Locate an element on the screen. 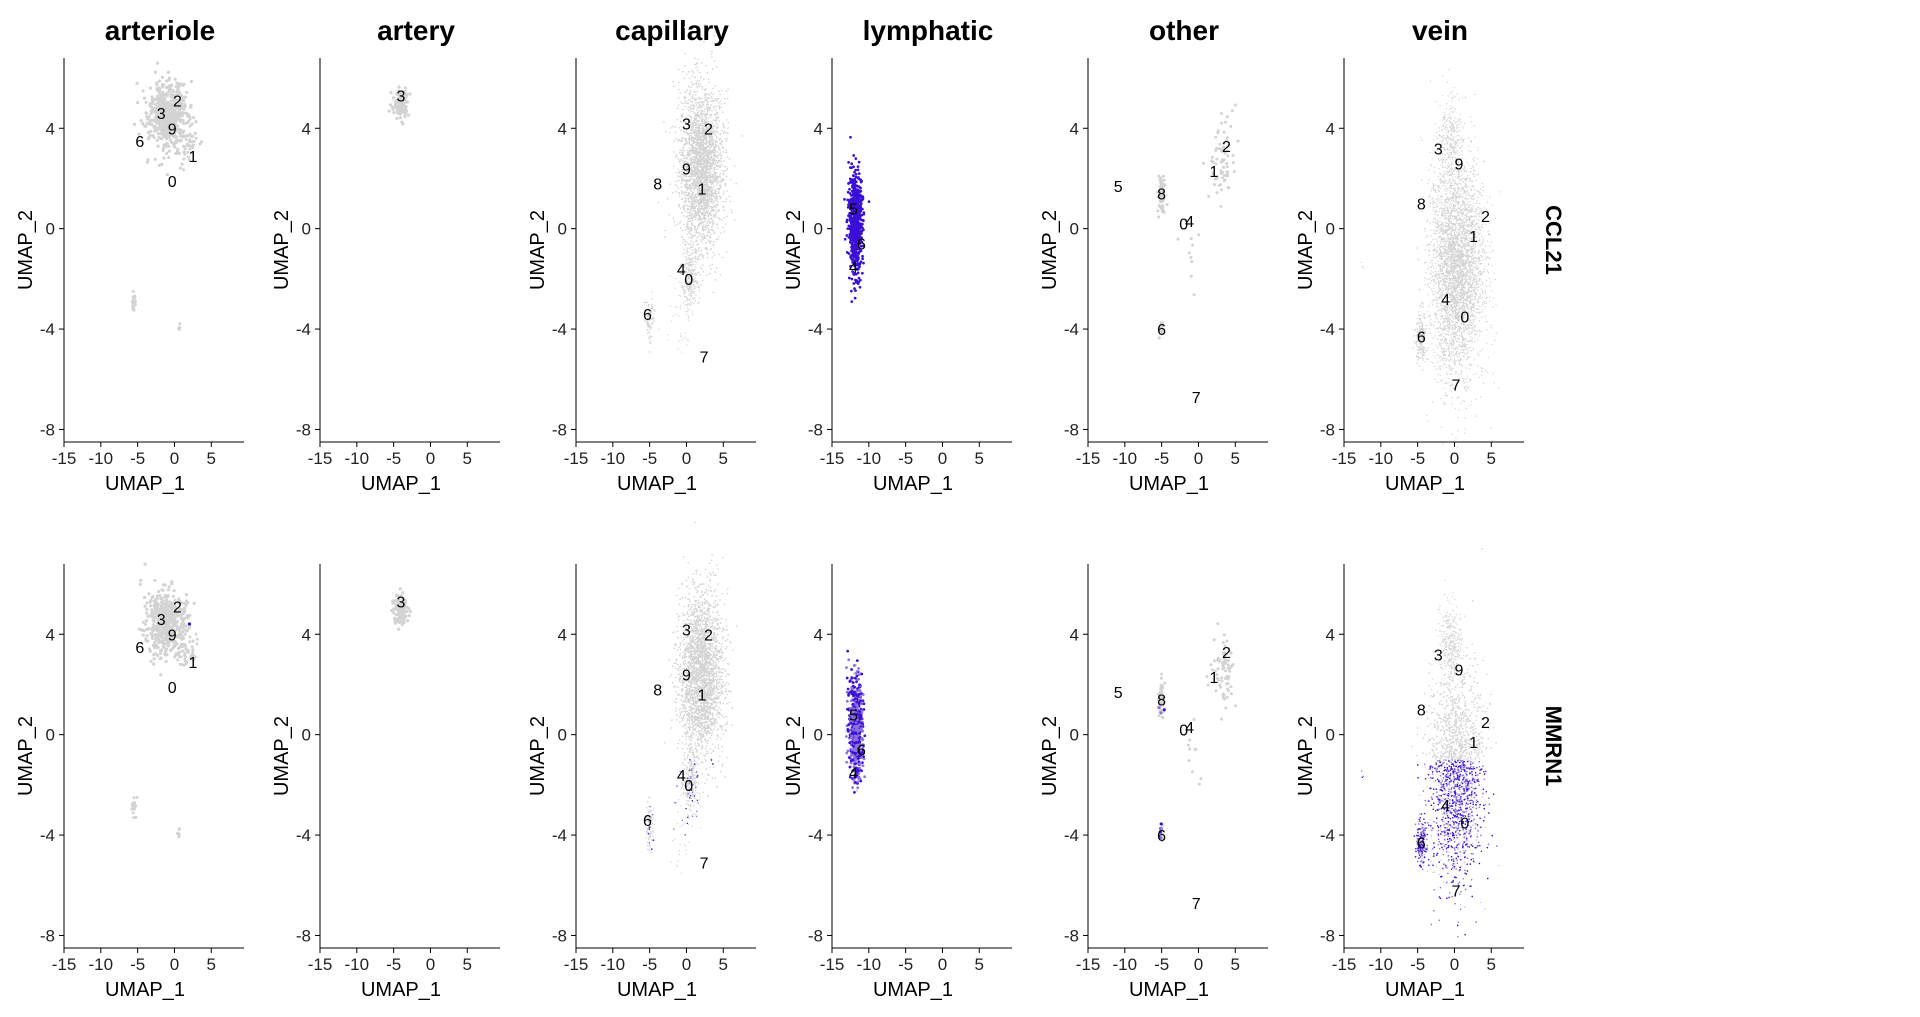  column-title-lymphatic: lymphatic is located at coordinates (928, 30).